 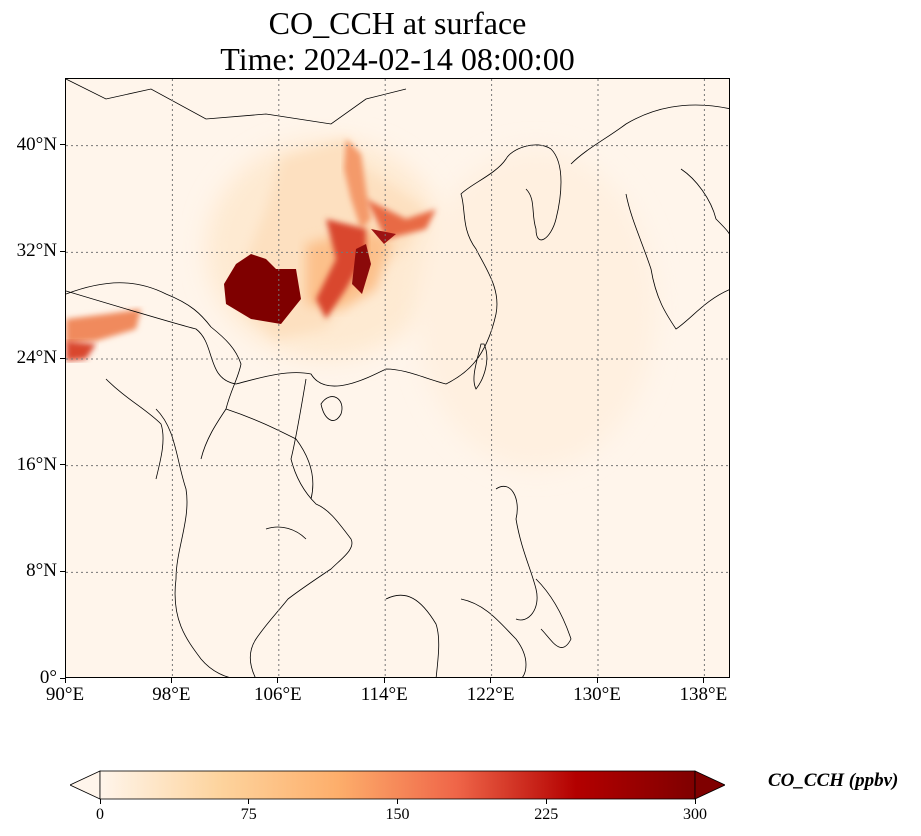 I want to click on colorbar, so click(x=397, y=785).